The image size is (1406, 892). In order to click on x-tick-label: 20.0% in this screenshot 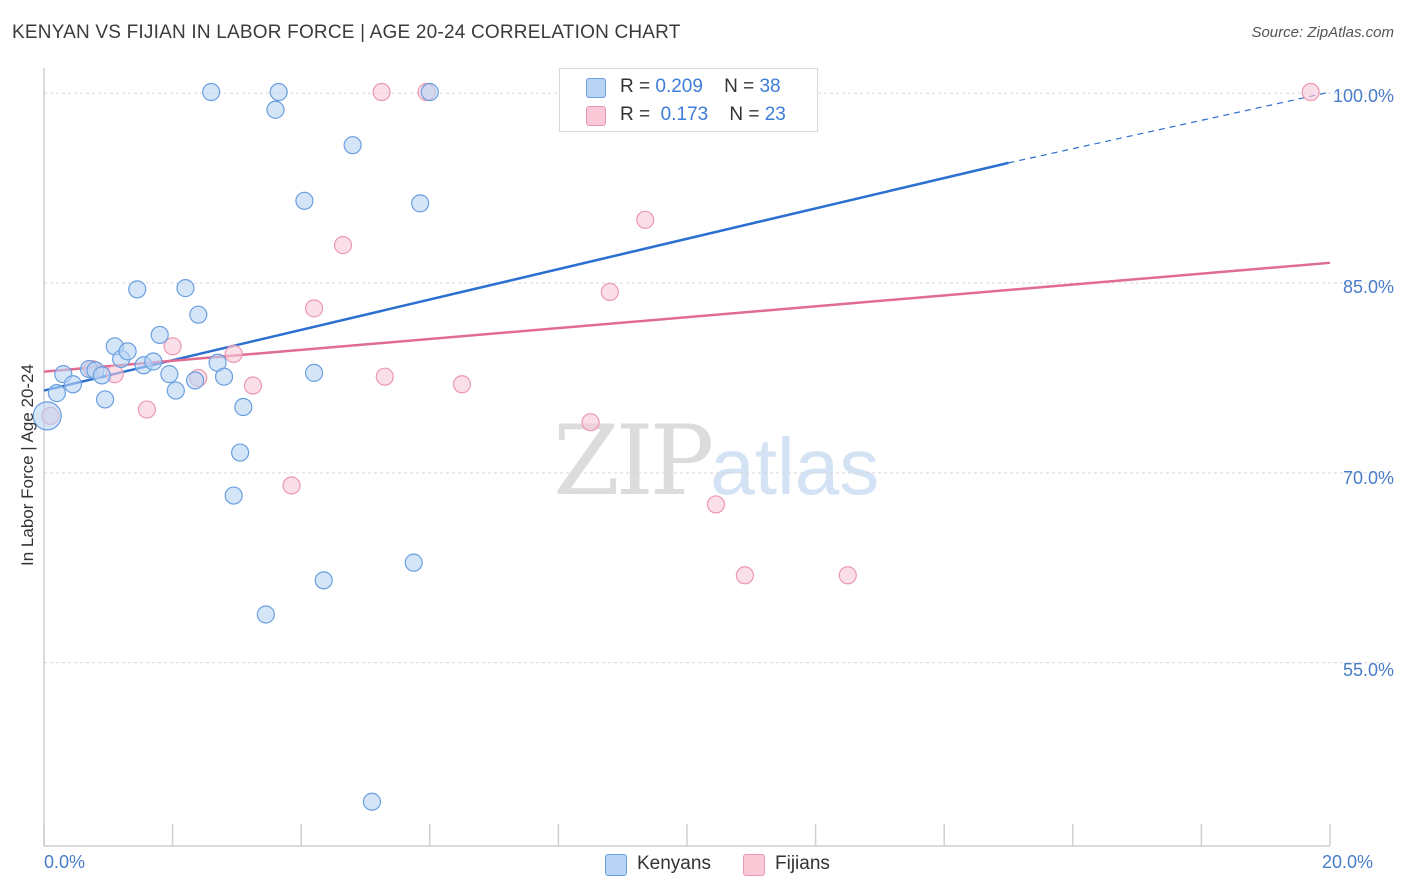, I will do `click(1348, 862)`.